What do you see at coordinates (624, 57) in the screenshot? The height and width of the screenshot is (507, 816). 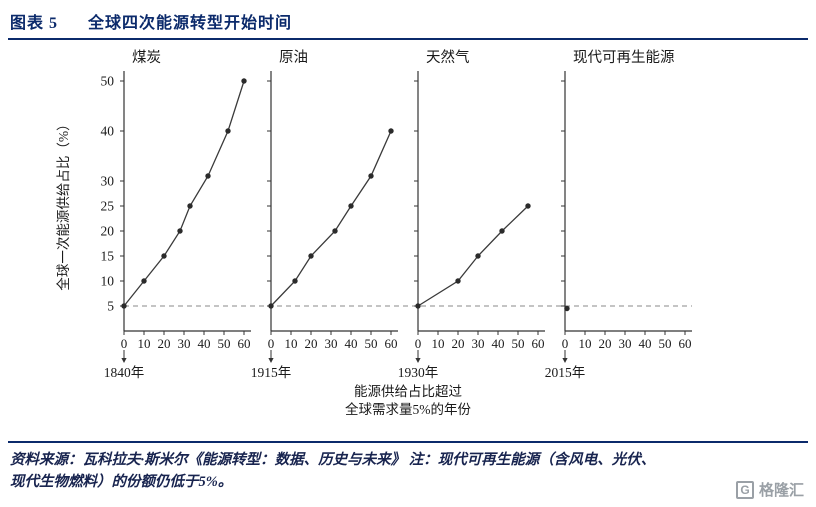 I see `panel-title: 现代可再生能源` at bounding box center [624, 57].